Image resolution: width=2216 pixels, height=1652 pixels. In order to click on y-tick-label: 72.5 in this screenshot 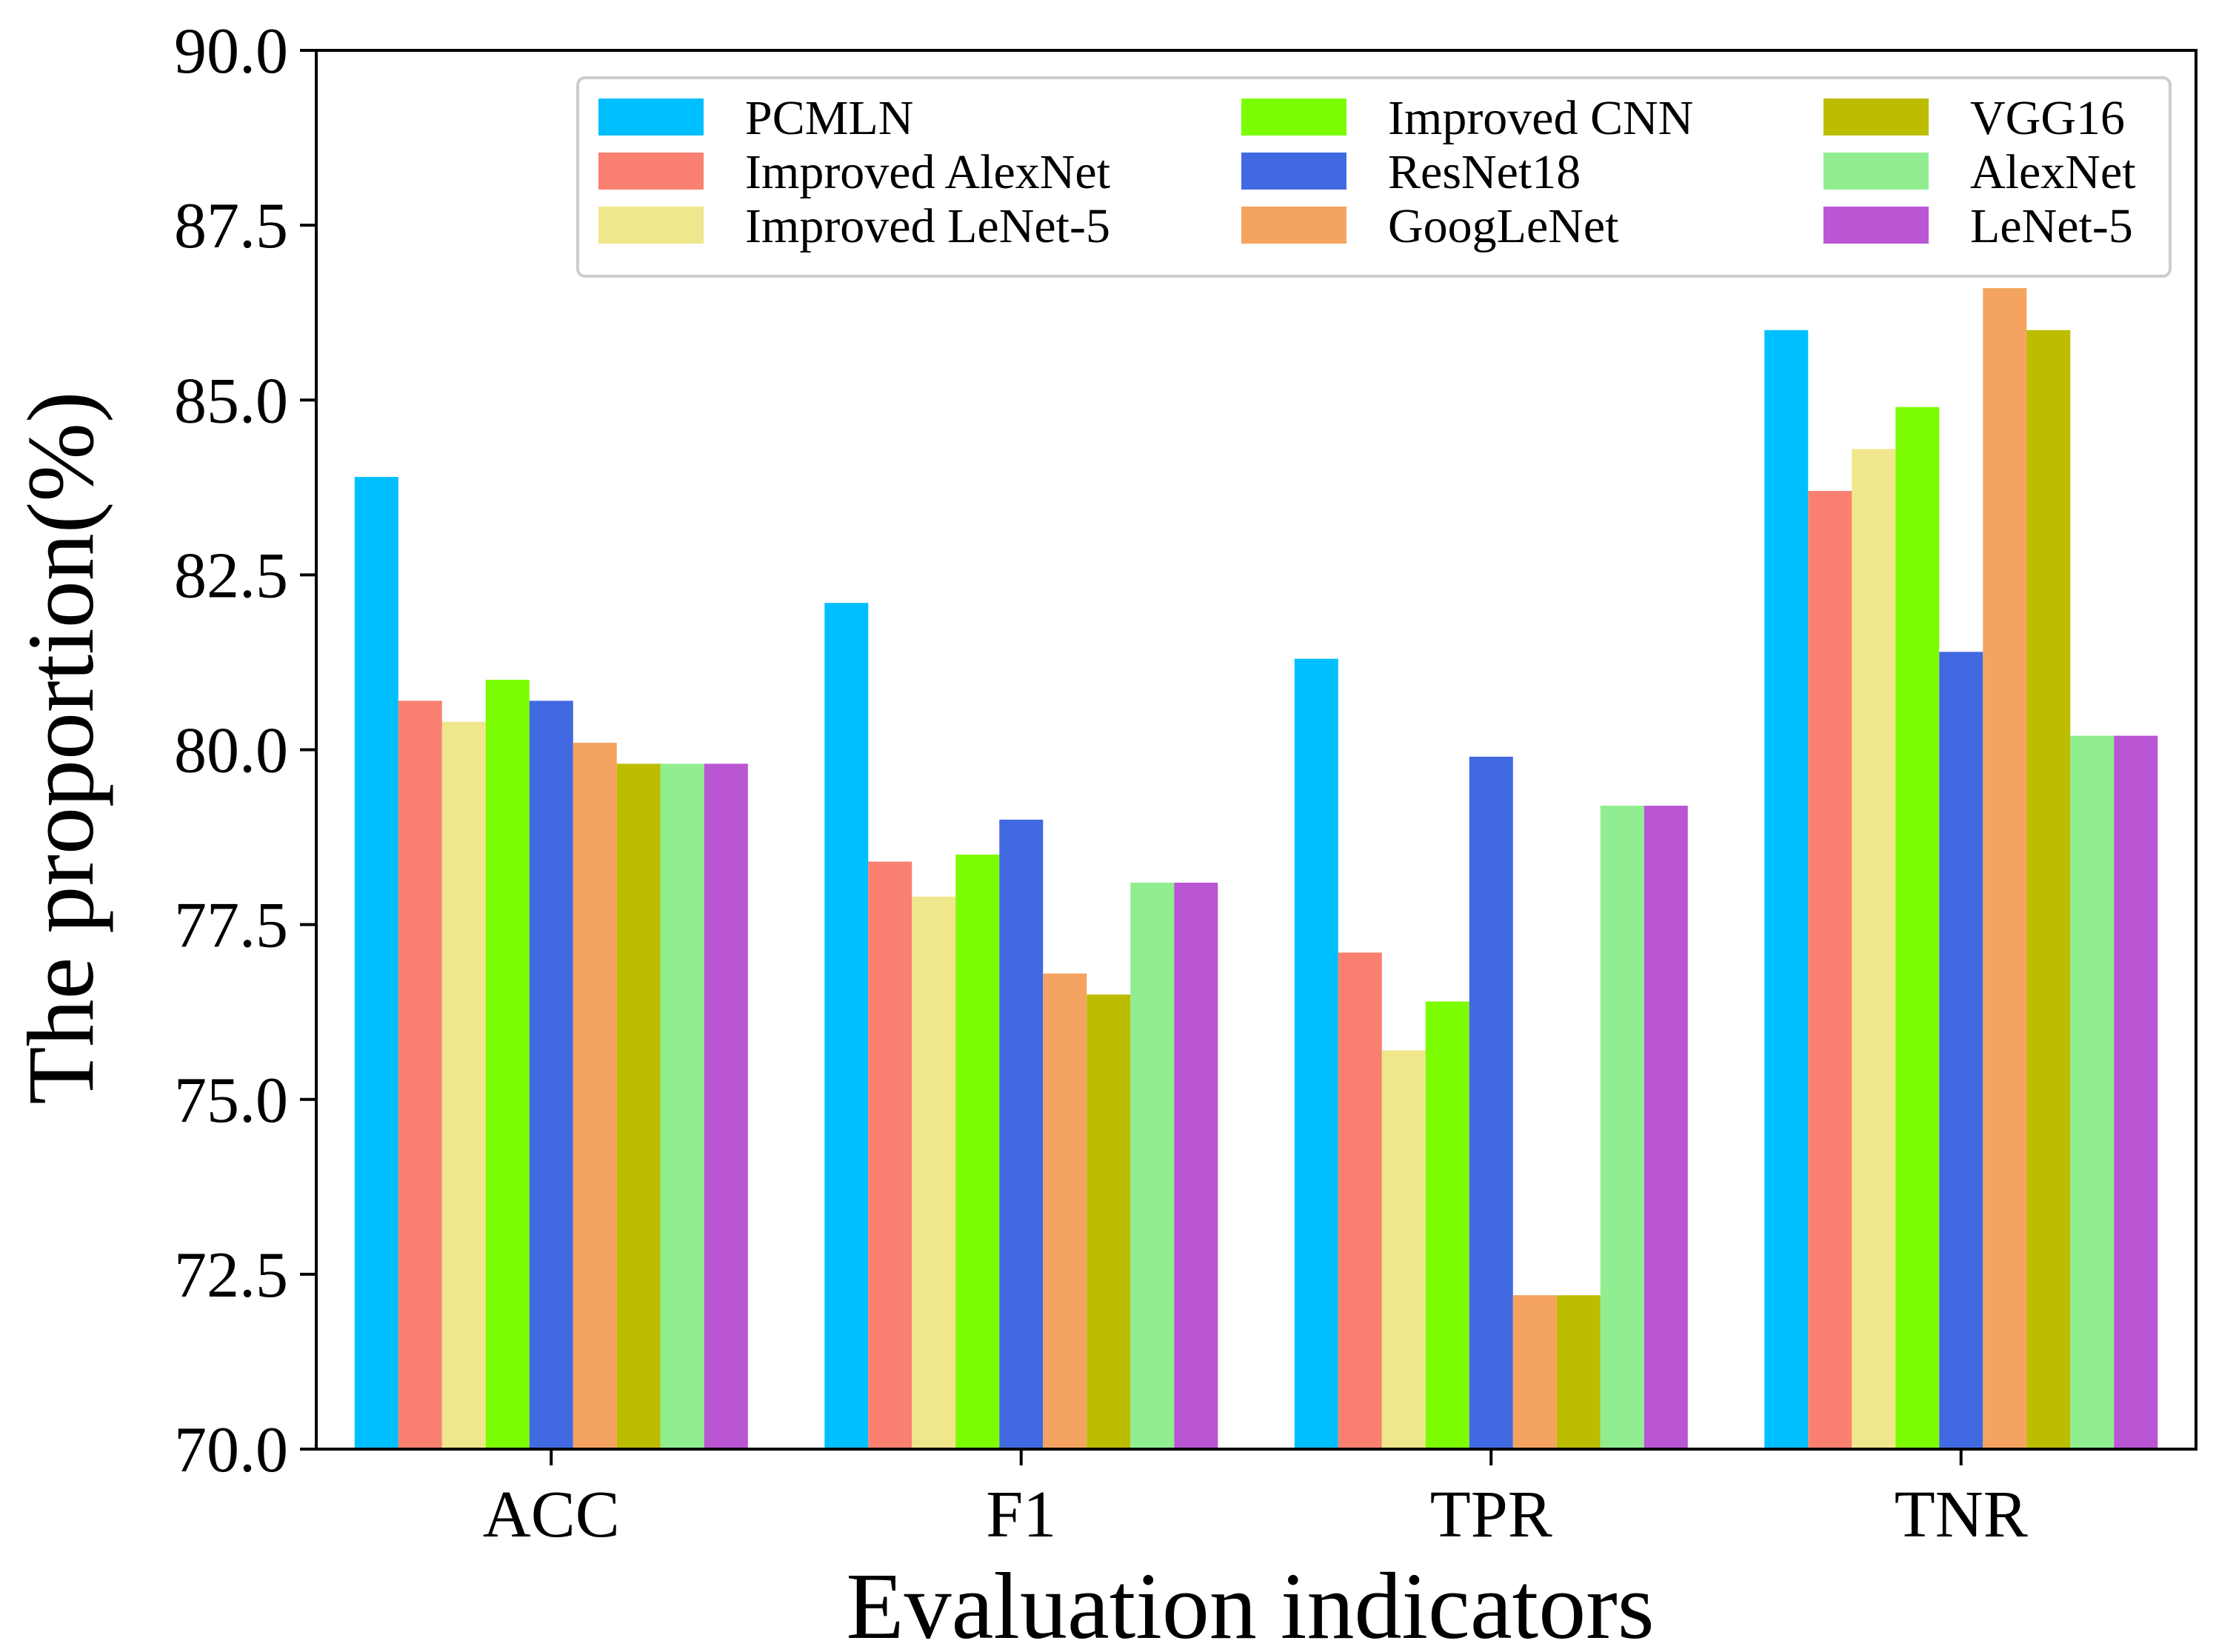, I will do `click(231, 1275)`.